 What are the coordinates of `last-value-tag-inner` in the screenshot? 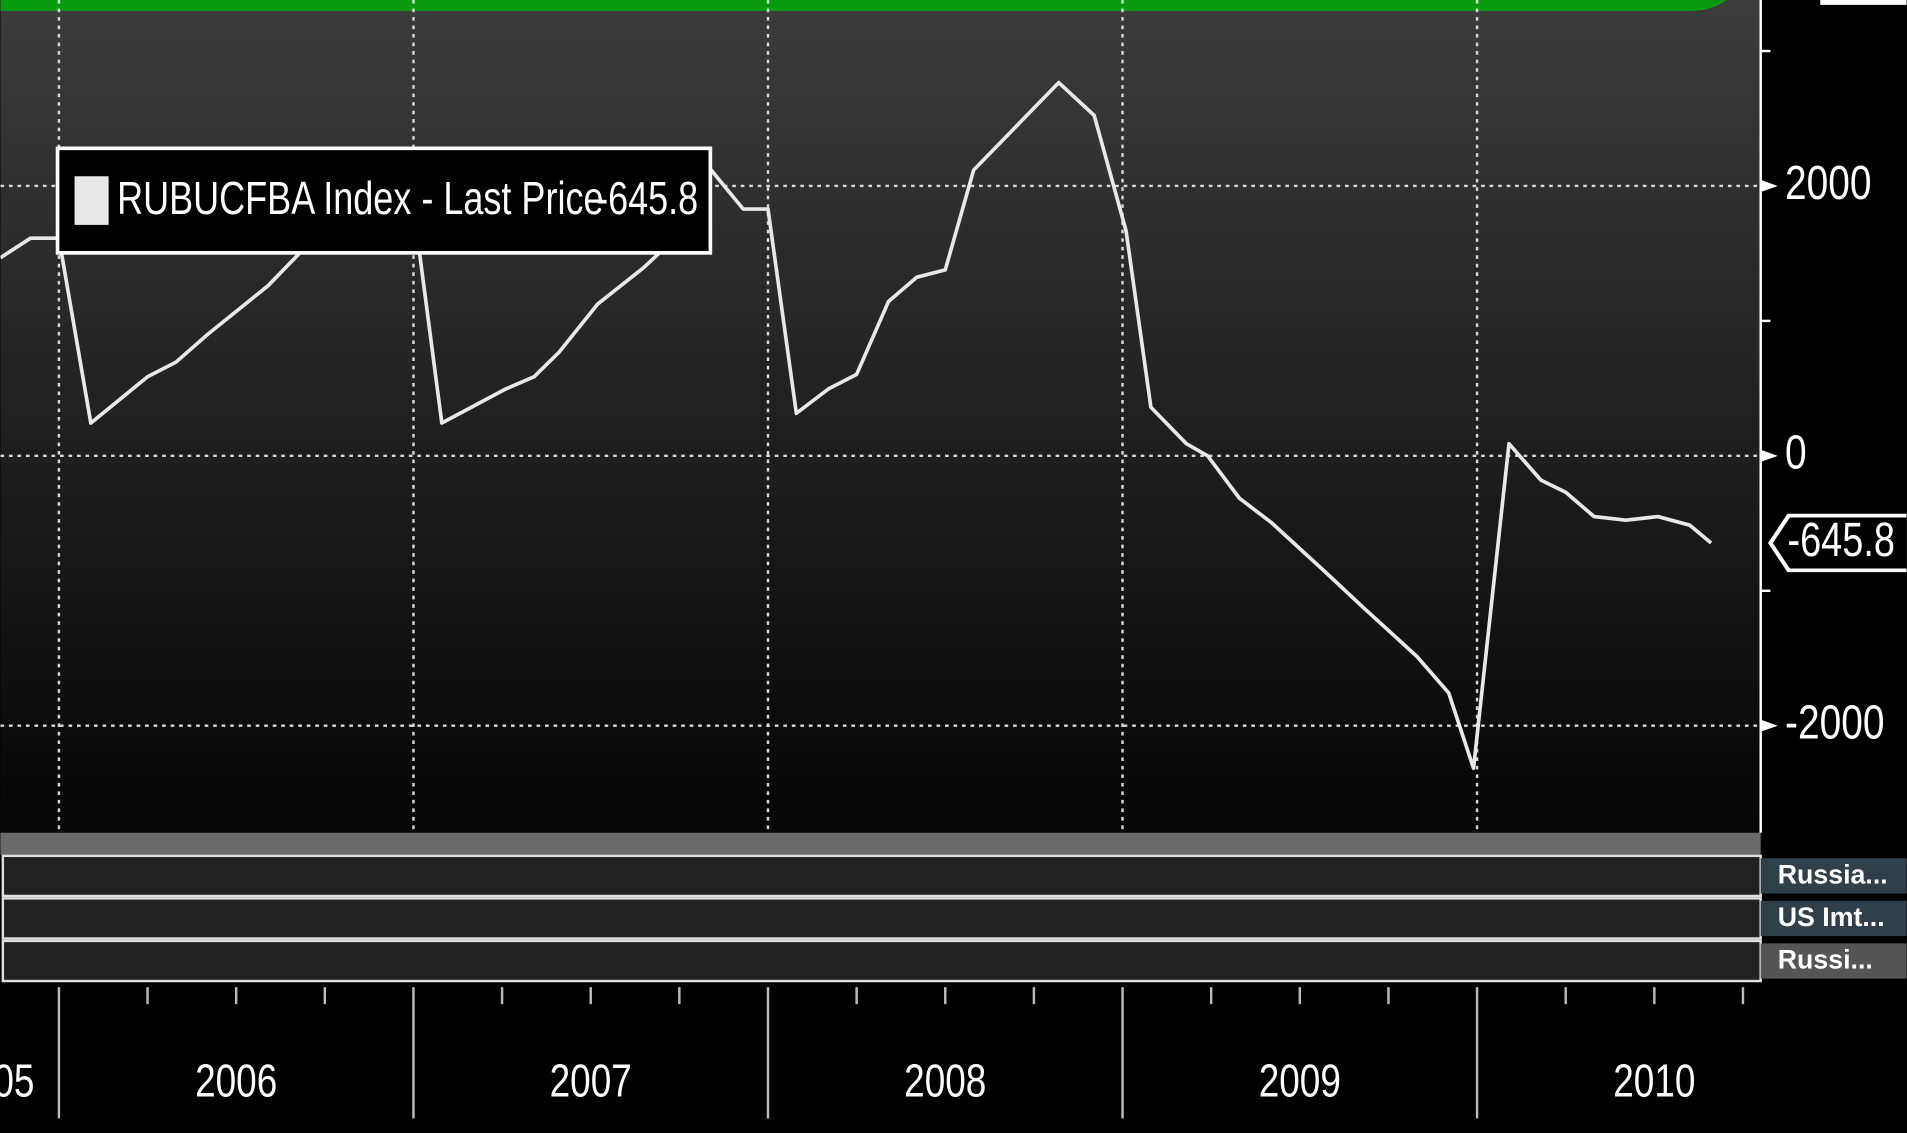 It's located at (1839, 543).